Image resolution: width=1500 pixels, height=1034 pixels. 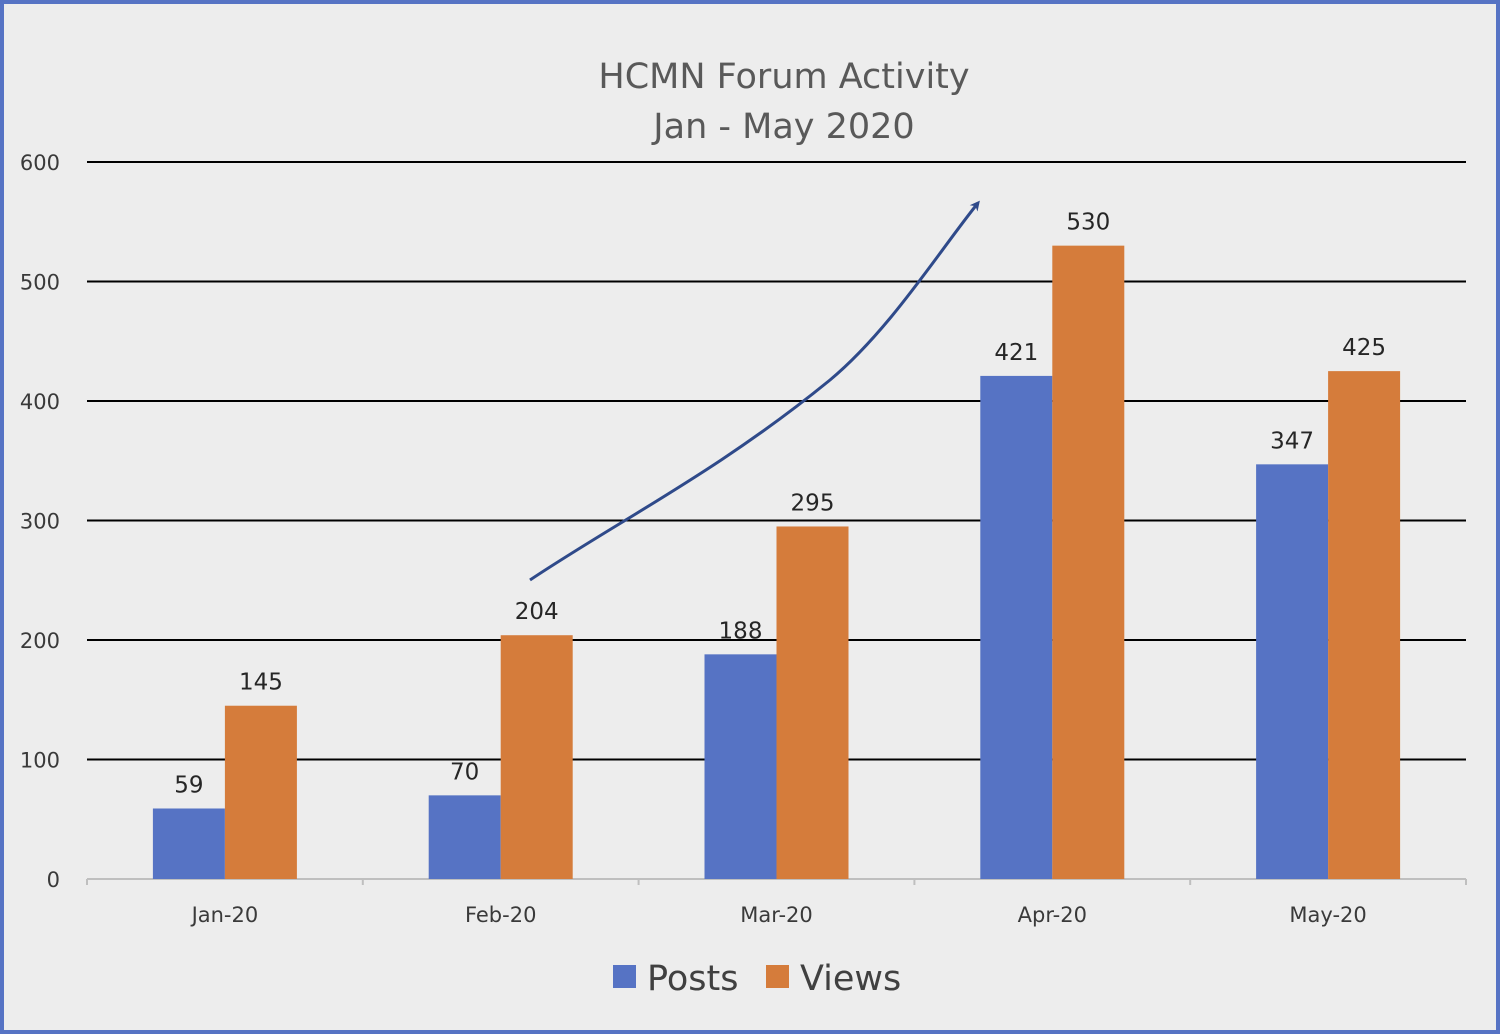 What do you see at coordinates (40, 283) in the screenshot?
I see `y-tick-label: 500` at bounding box center [40, 283].